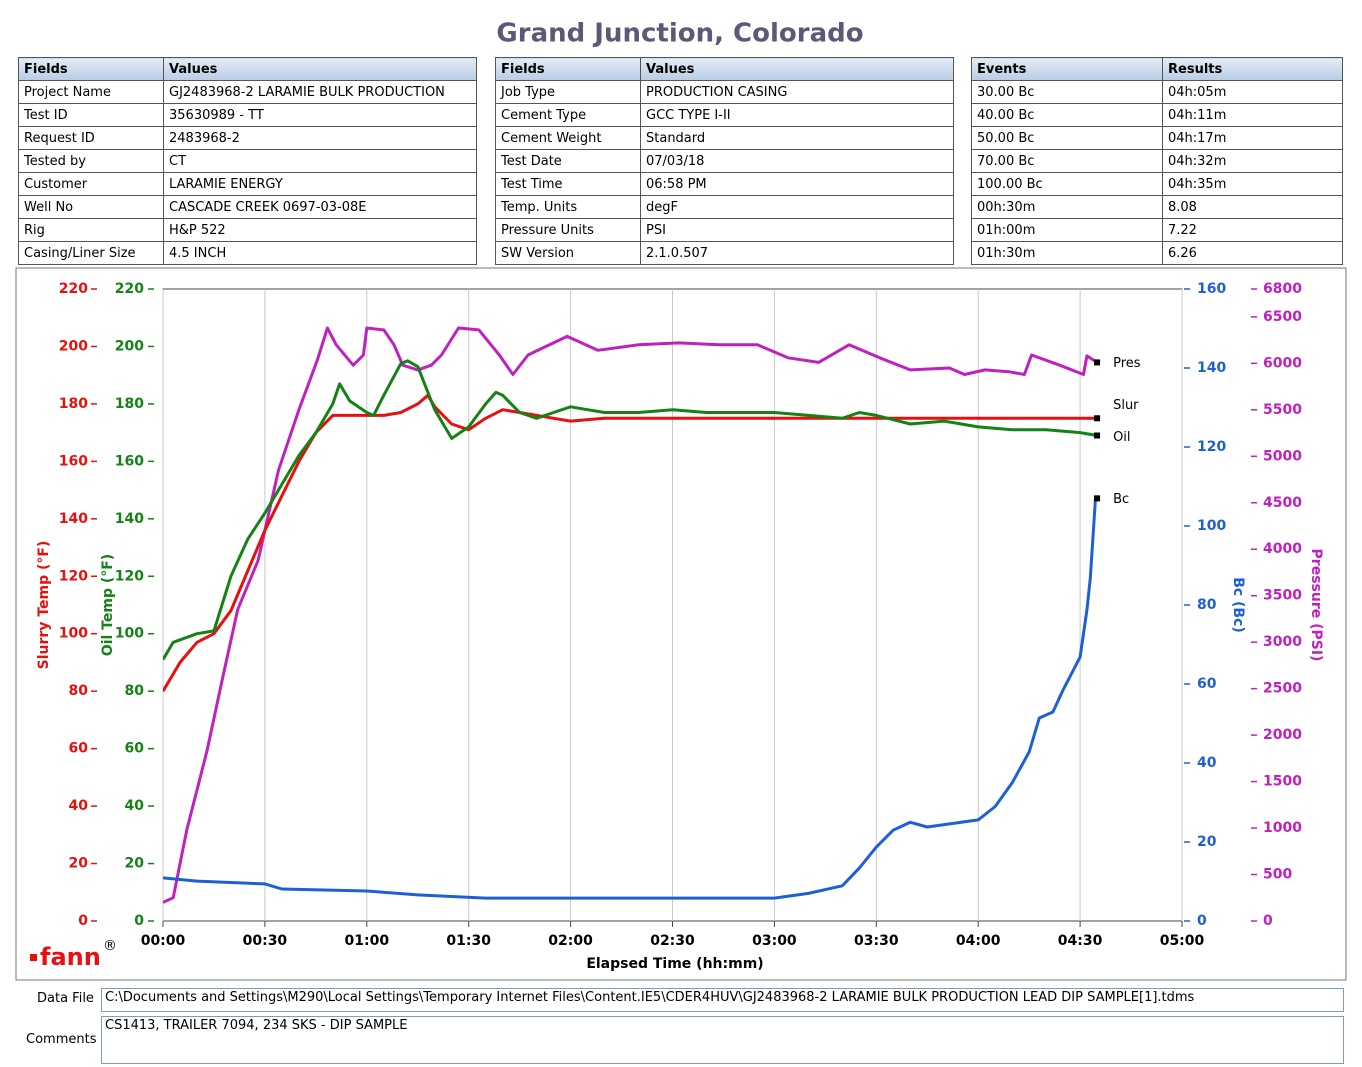  Describe the element at coordinates (568, 92) in the screenshot. I see `cell: Job Type` at that location.